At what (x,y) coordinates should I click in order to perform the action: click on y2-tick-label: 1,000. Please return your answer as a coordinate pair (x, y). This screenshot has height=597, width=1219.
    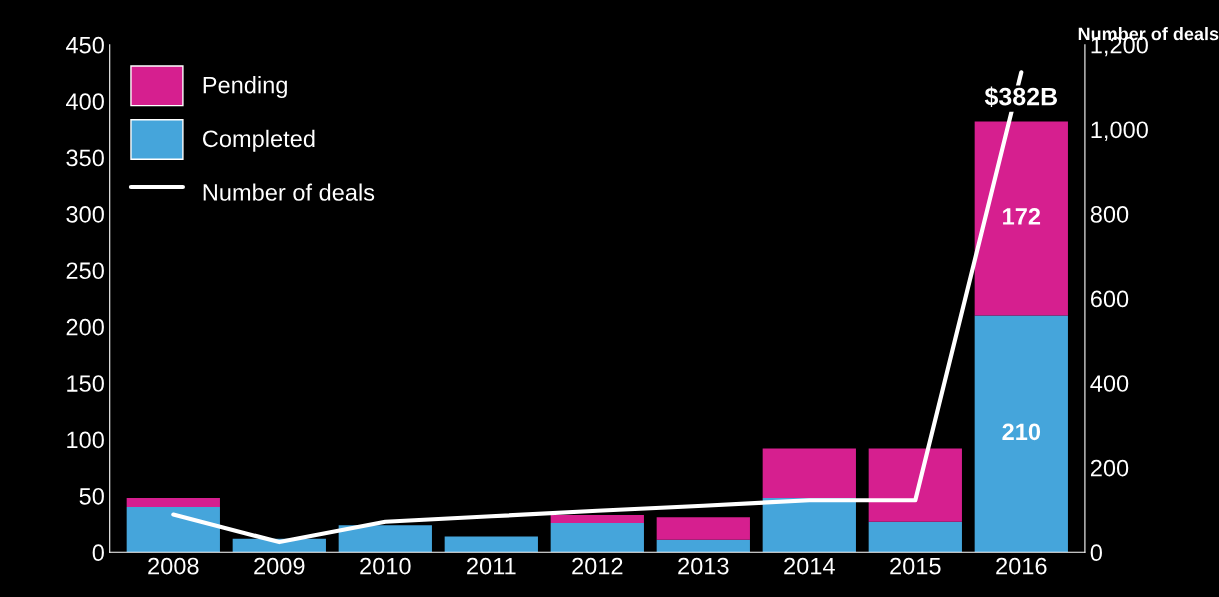
    Looking at the image, I should click on (1119, 131).